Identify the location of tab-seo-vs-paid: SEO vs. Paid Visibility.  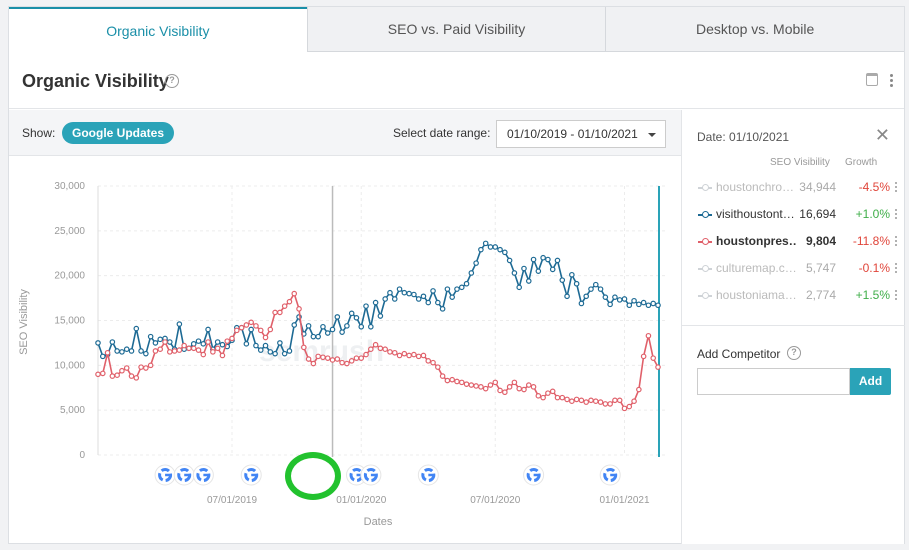
(456, 29).